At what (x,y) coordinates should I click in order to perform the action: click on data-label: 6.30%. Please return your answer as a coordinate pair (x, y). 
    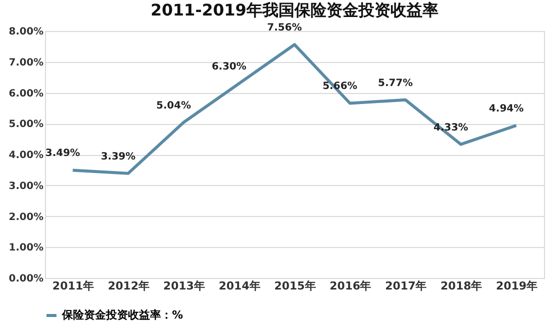
    Looking at the image, I should click on (229, 66).